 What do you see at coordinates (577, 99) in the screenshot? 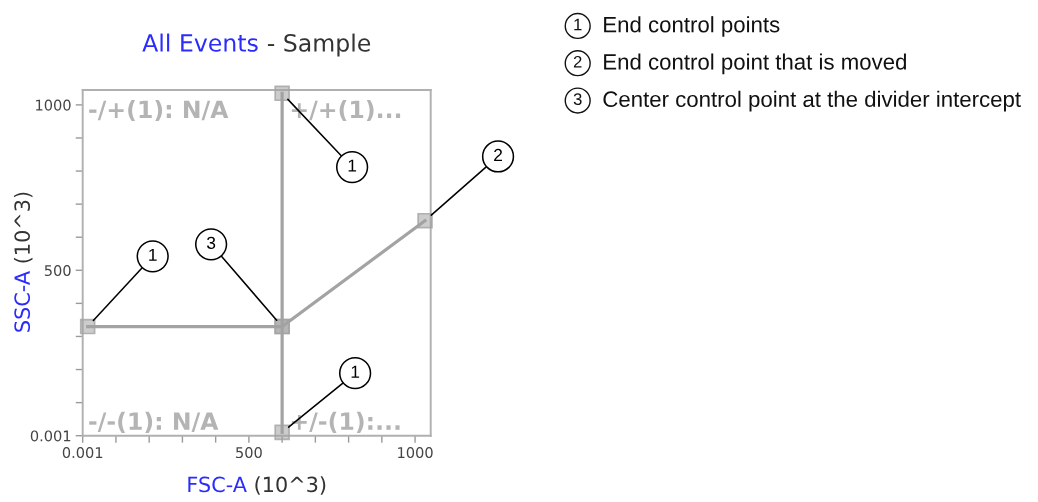
I see `text: 3` at bounding box center [577, 99].